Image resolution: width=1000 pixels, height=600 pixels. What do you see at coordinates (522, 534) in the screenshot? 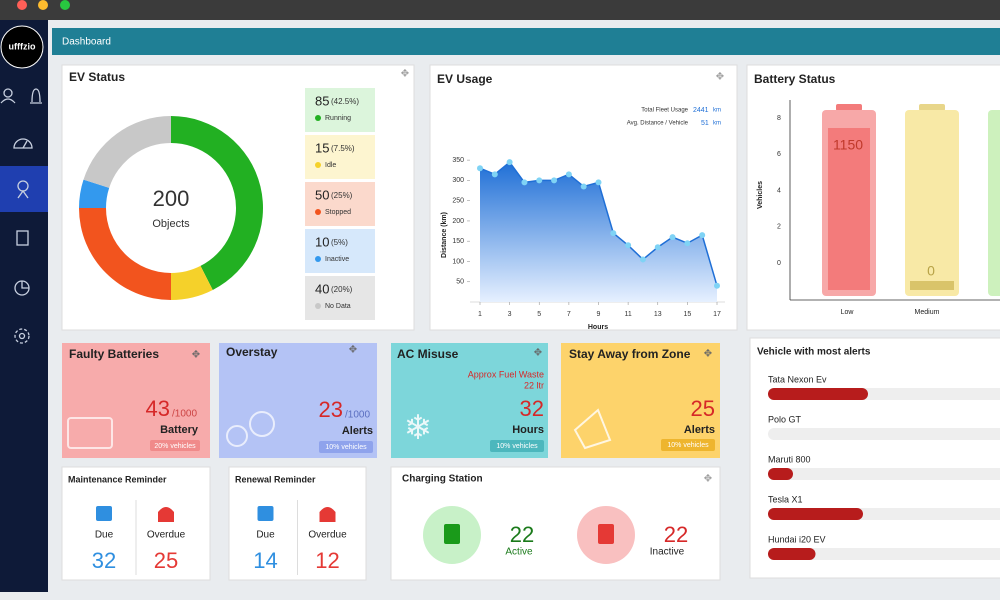
I see `active-count: 22` at bounding box center [522, 534].